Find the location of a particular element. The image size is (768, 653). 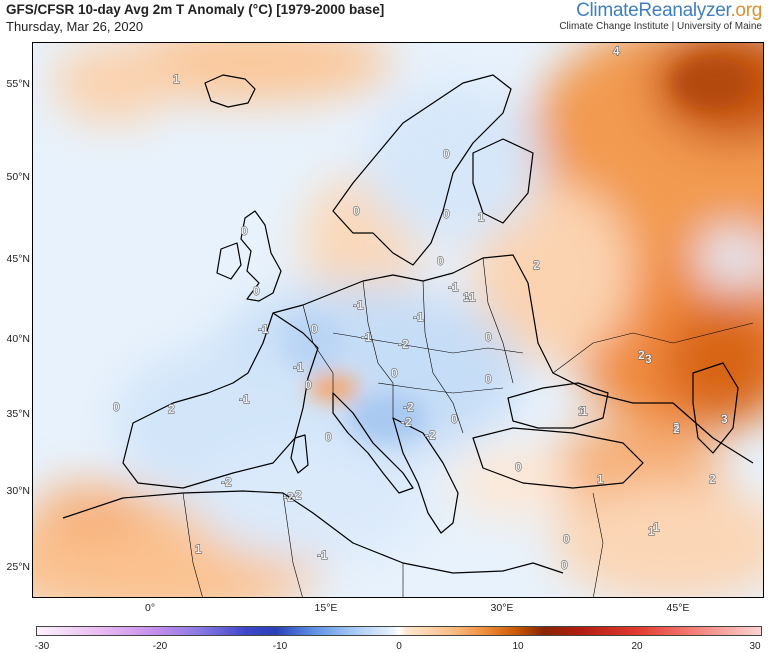

contour-label: 4 is located at coordinates (616, 51).